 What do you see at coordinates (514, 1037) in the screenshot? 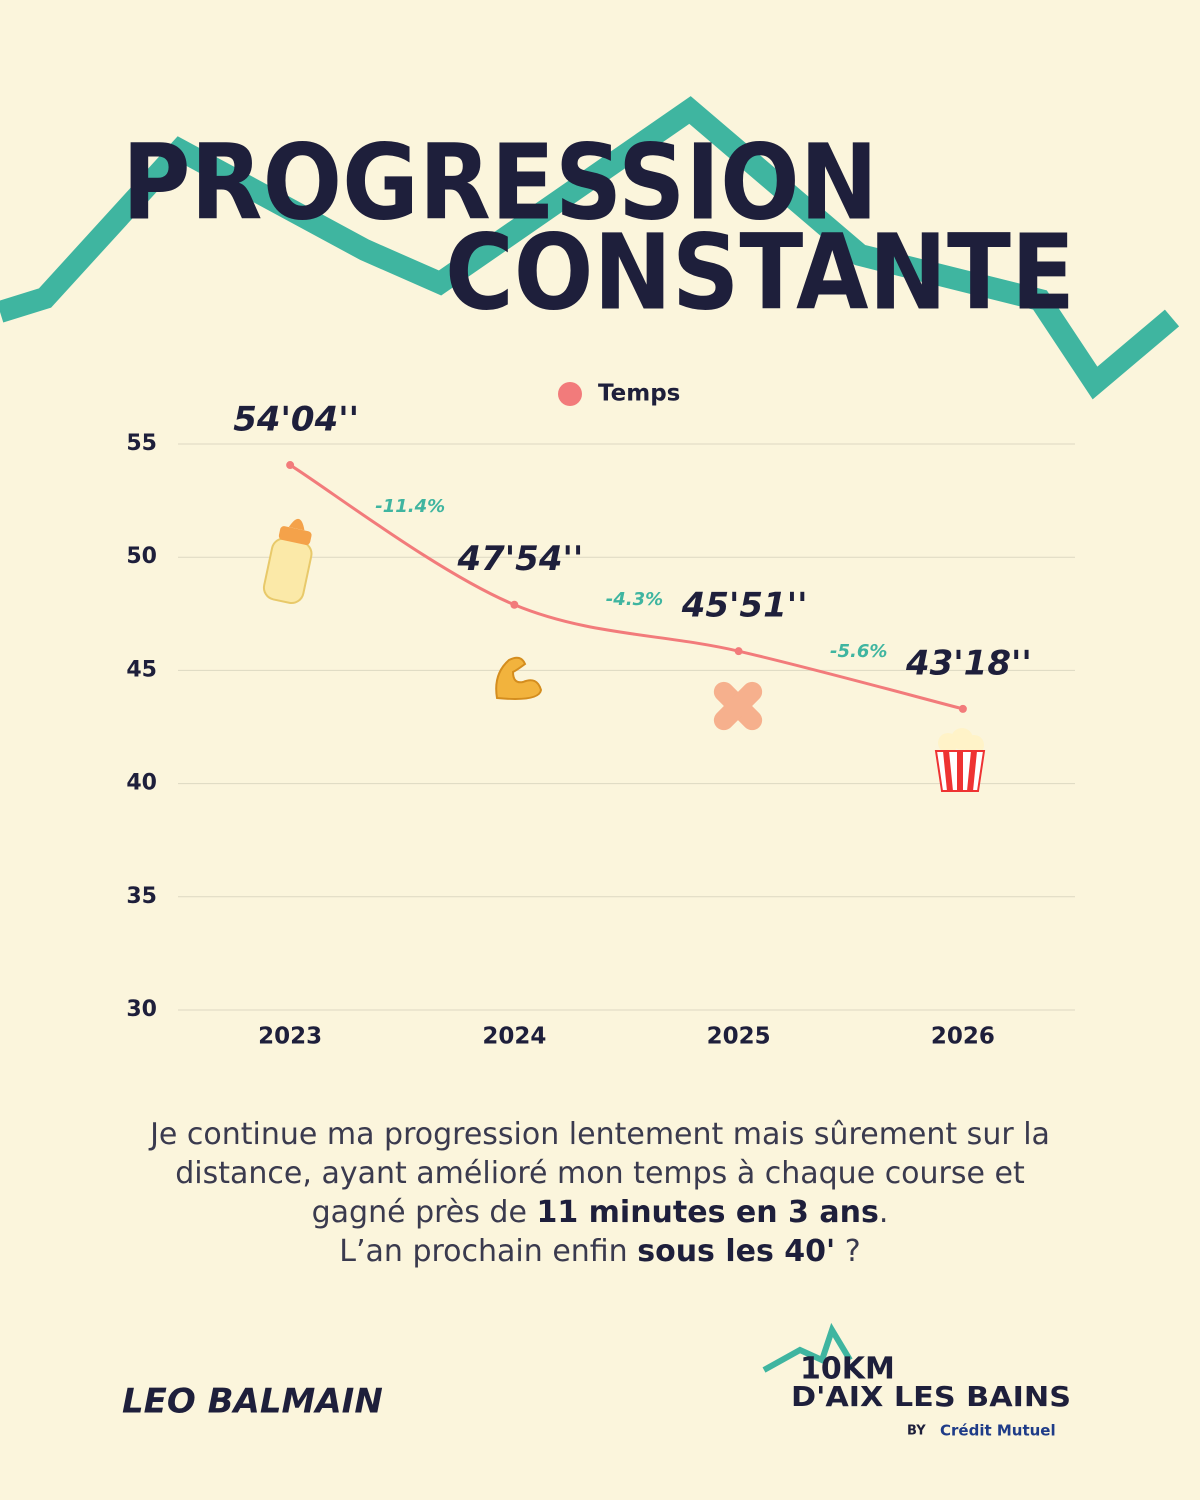
I see `x-tick-label: 2024` at bounding box center [514, 1037].